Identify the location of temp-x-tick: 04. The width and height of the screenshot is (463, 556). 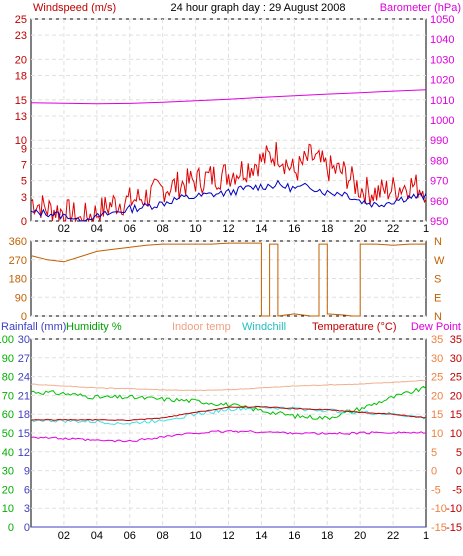
(97, 536).